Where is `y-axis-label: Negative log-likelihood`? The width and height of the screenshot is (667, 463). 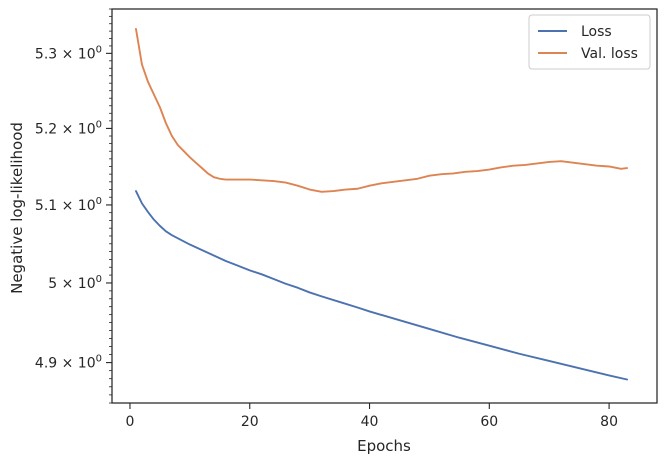
y-axis-label: Negative log-likelihood is located at coordinates (17, 208).